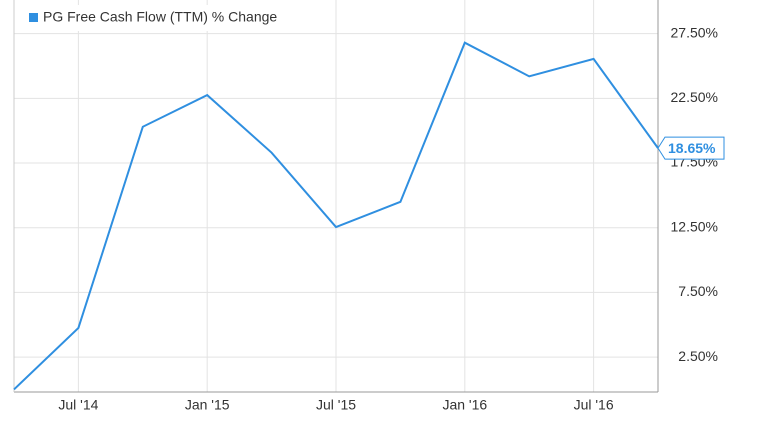 This screenshot has width=764, height=432. I want to click on x-tick-label: Jan '15, so click(207, 405).